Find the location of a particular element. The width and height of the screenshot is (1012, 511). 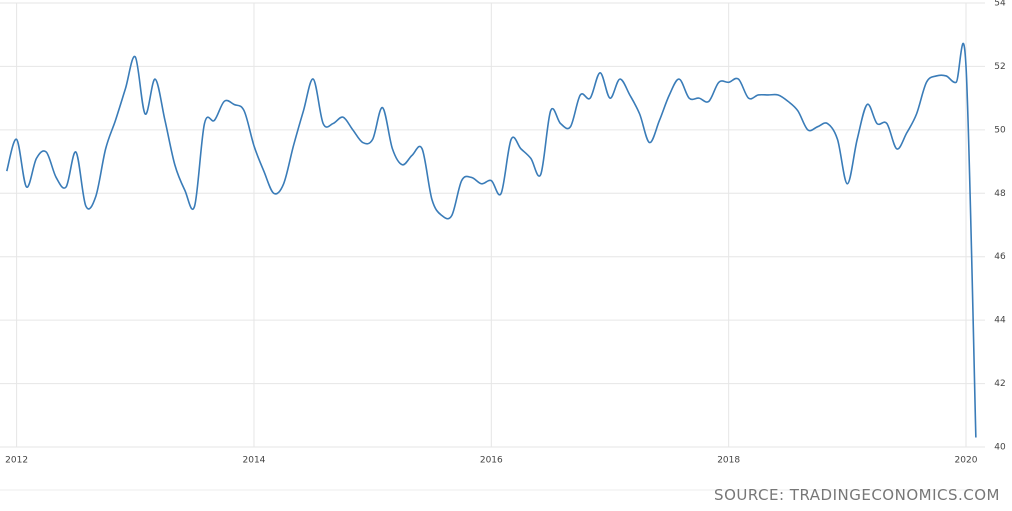

y-tick-label: 50 is located at coordinates (1000, 130).